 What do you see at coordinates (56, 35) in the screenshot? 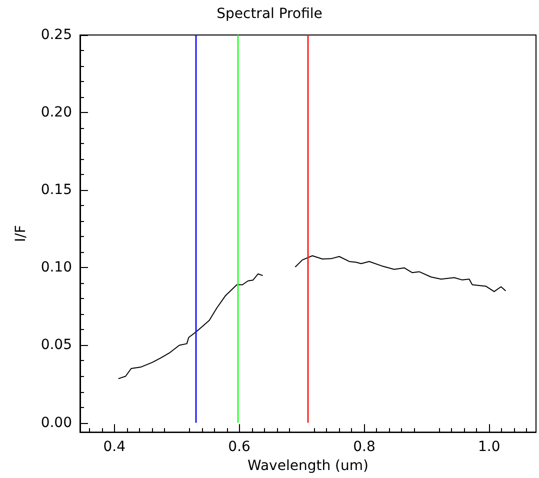
I see `y-tick-label: 0.25` at bounding box center [56, 35].